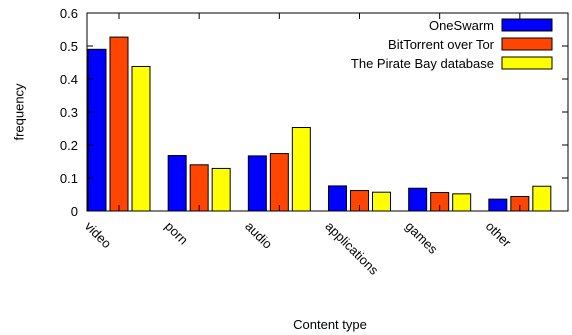 The image size is (572, 335). Describe the element at coordinates (69, 145) in the screenshot. I see `y-tick-label: 0.2` at that location.